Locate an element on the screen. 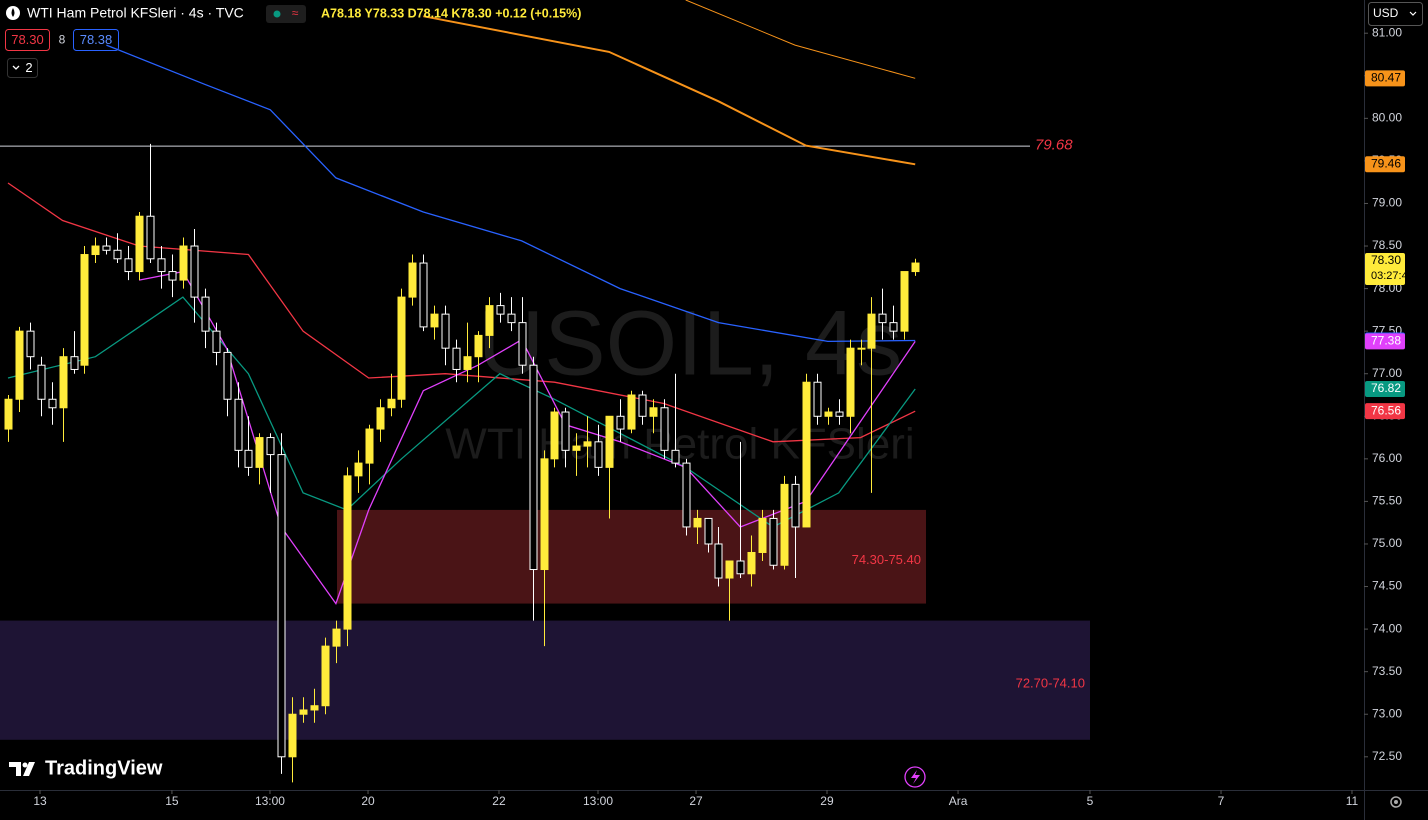 Image resolution: width=1428 pixels, height=820 pixels. x-tick-label: 7 is located at coordinates (1221, 801).